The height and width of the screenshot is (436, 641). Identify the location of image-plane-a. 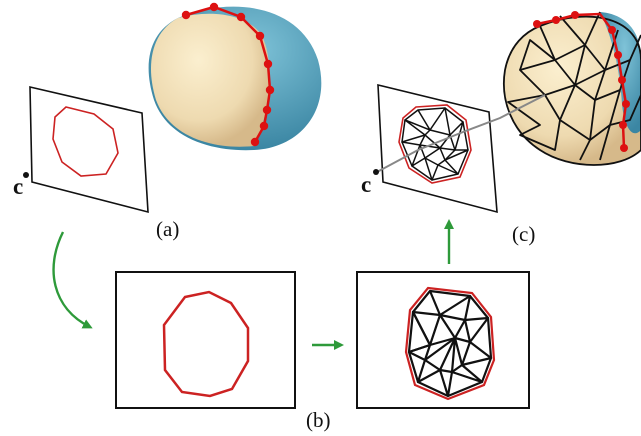
(89, 149).